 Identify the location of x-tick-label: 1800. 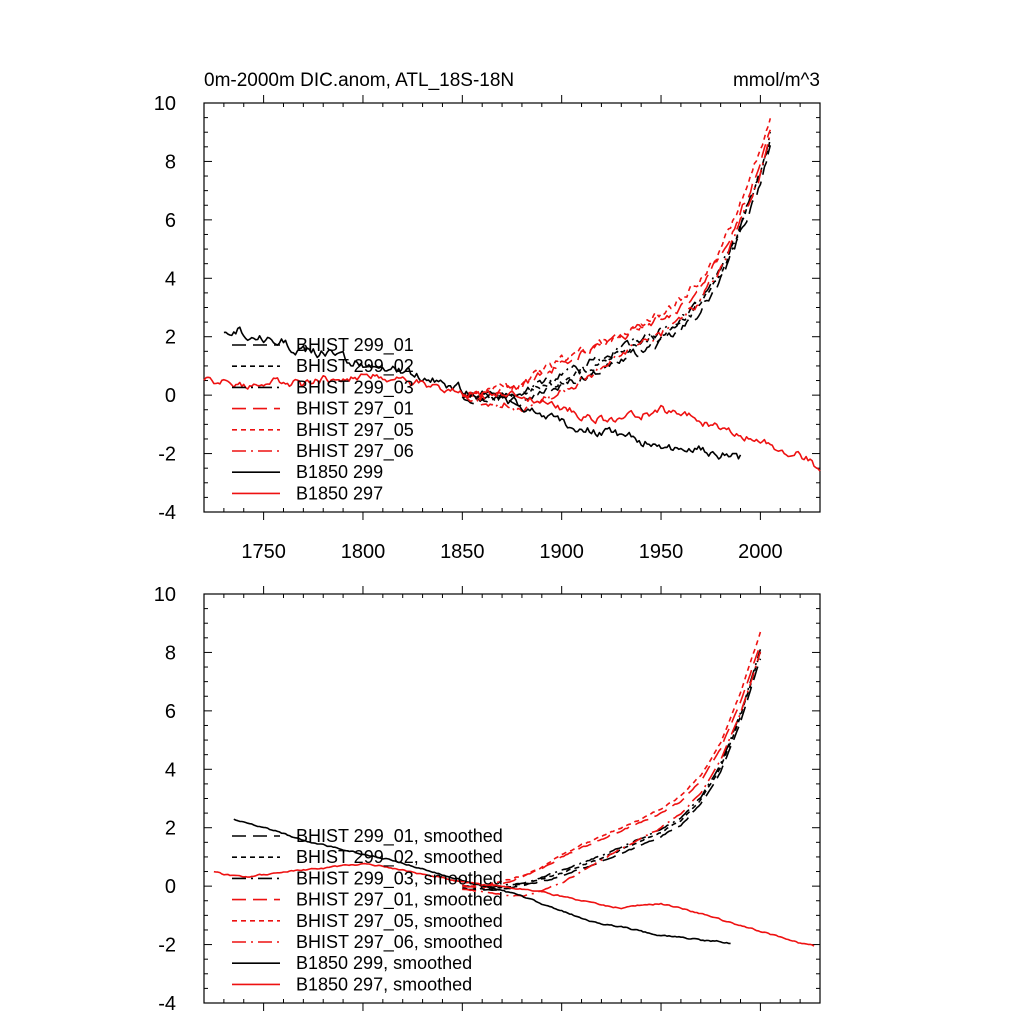
(363, 552).